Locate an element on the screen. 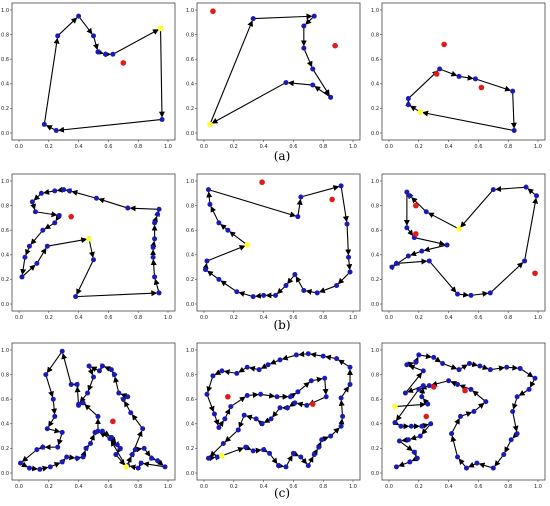  x-tick-label: 0.4 is located at coordinates (264, 487).